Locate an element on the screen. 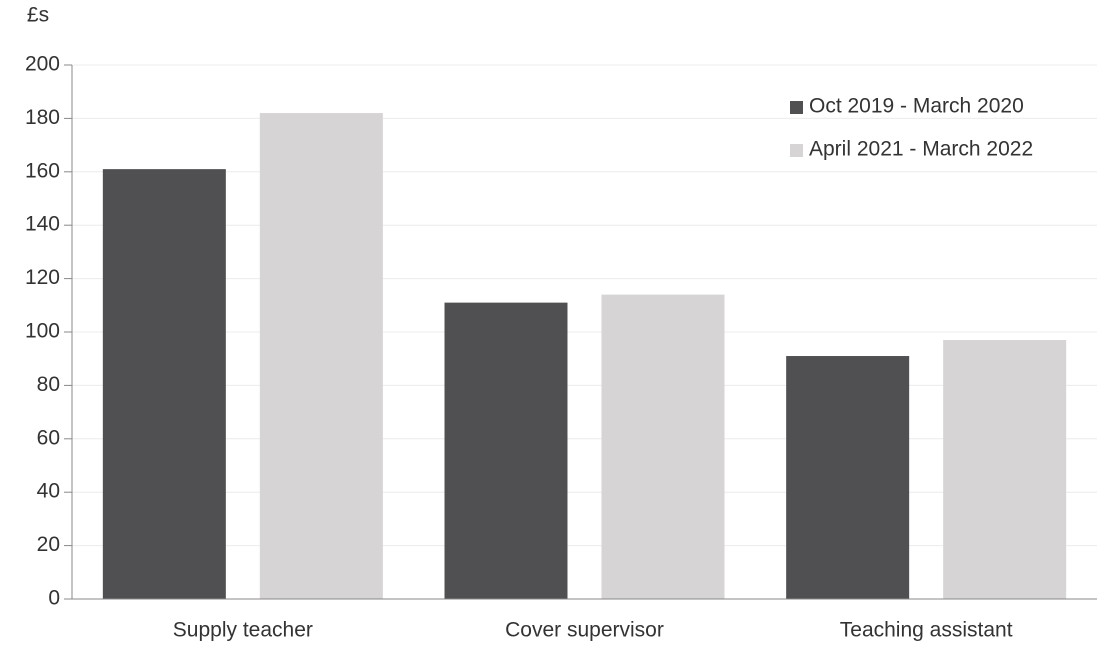 Image resolution: width=1098 pixels, height=645 pixels. y-tick-label: 200 is located at coordinates (42, 64).